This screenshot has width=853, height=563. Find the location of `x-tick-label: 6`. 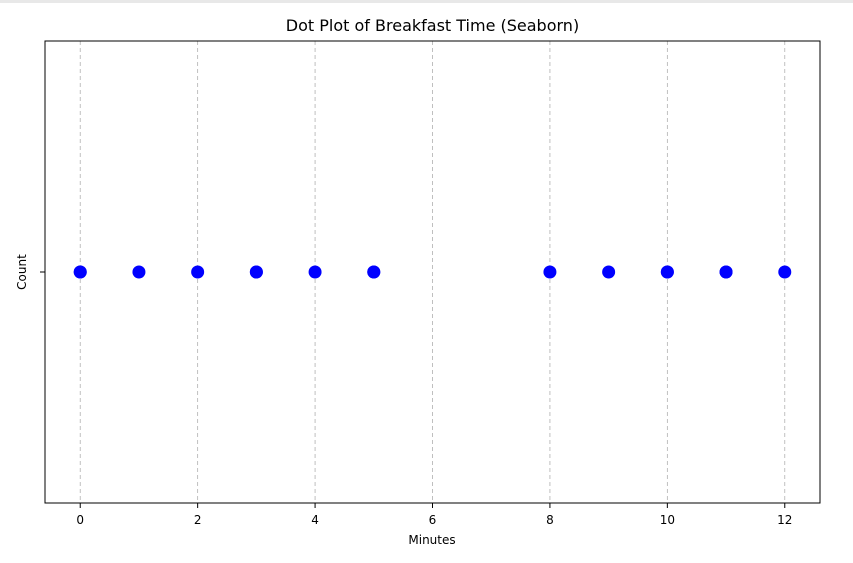

x-tick-label: 6 is located at coordinates (433, 520).